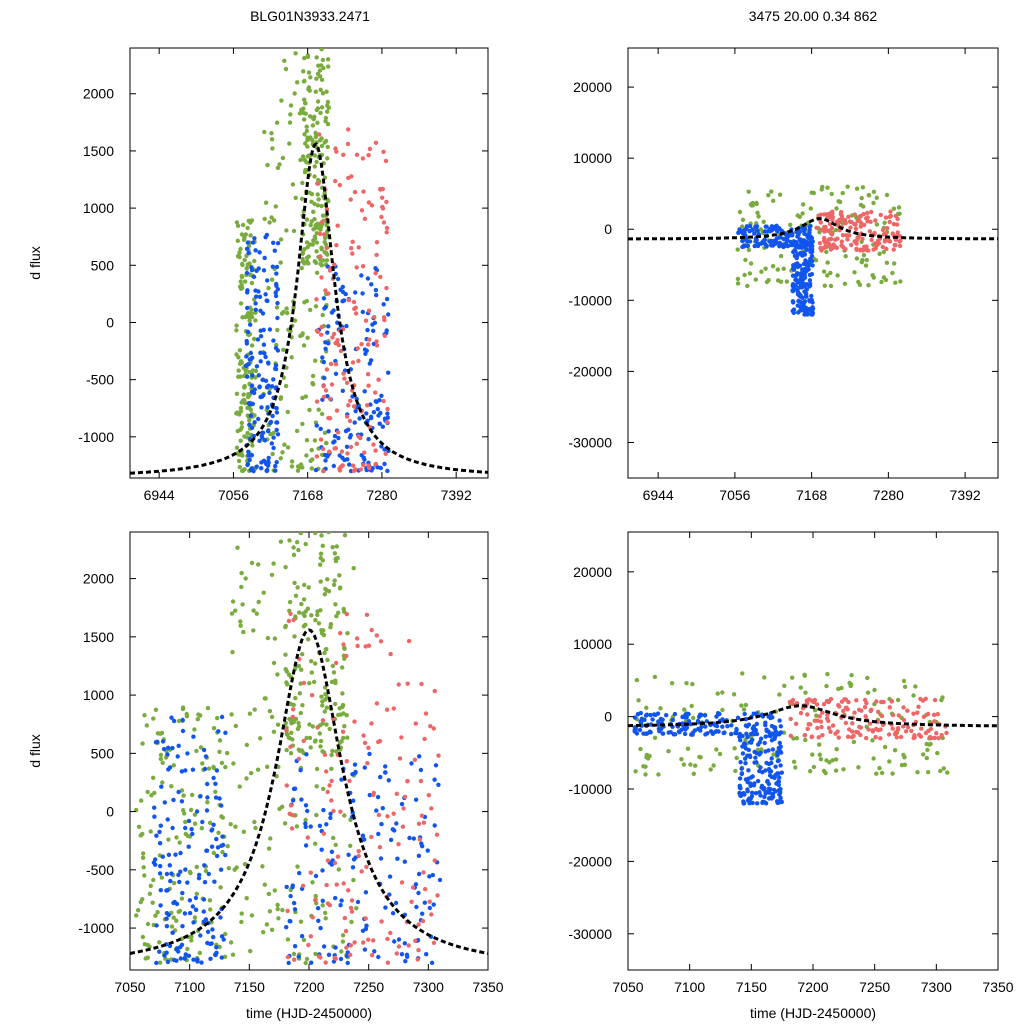  Describe the element at coordinates (689, 987) in the screenshot. I see `x-tick-label: 7100` at that location.